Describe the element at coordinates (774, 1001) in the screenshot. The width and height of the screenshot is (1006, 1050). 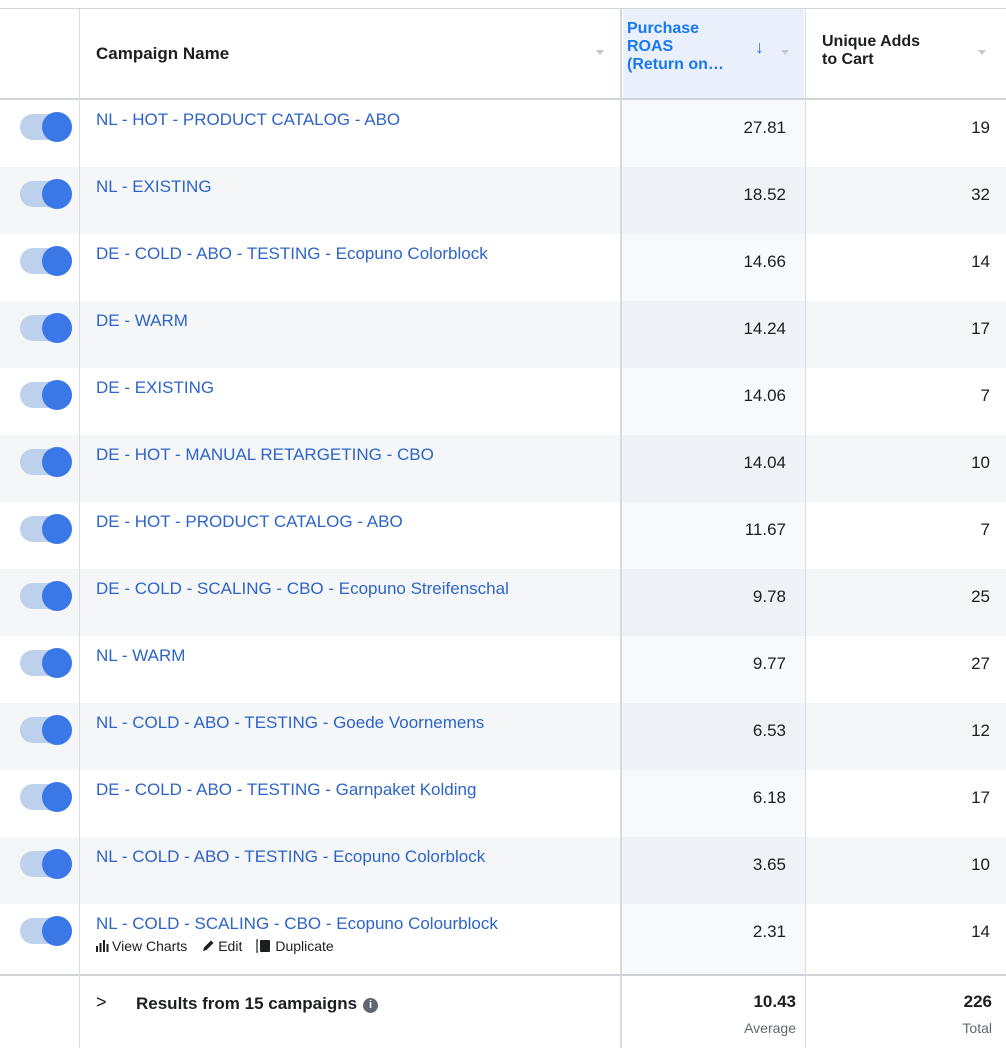
I see `roas-average-value: 10.43` at that location.